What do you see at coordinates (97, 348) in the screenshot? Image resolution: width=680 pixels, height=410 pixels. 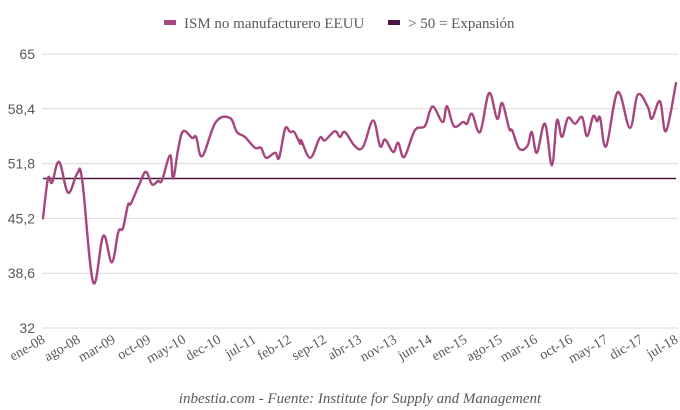 I see `x-tick-label: mar-09` at bounding box center [97, 348].